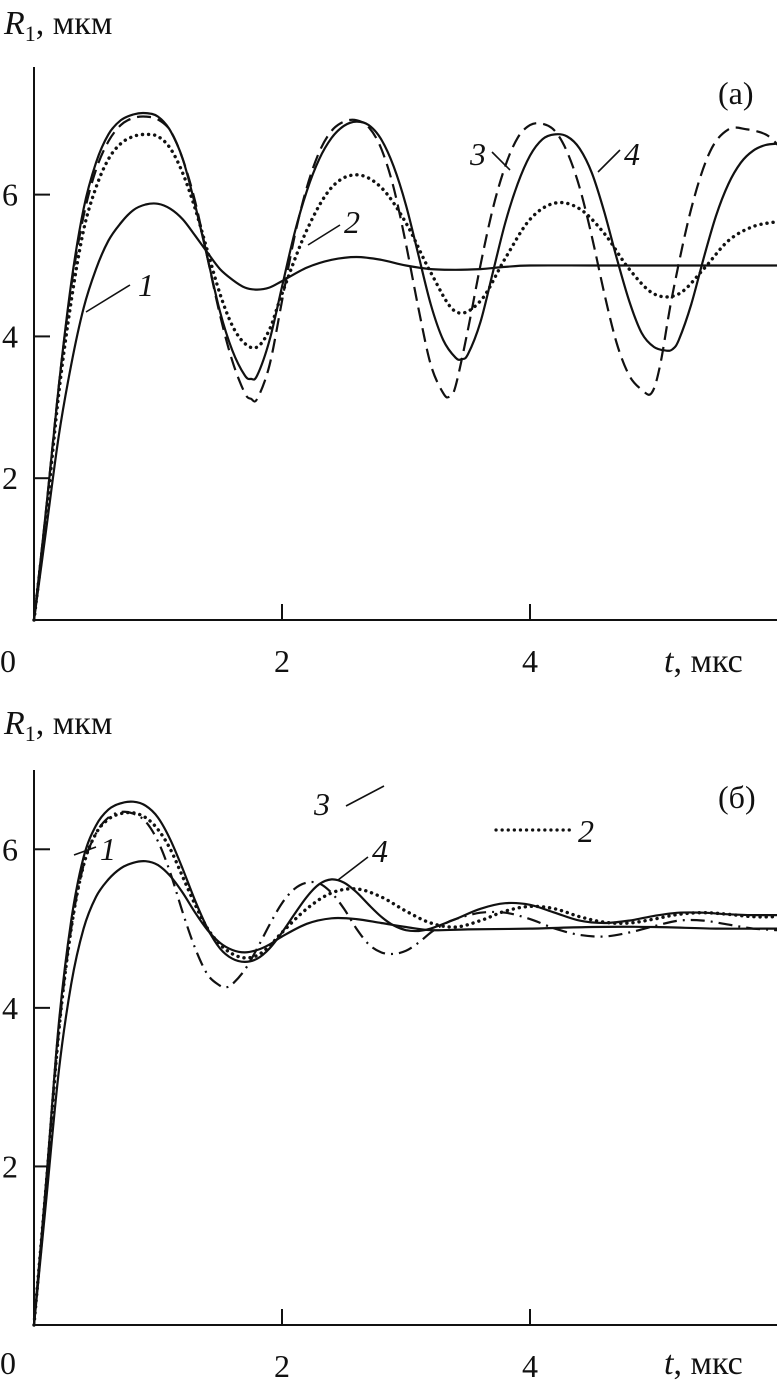 The height and width of the screenshot is (1389, 777). Describe the element at coordinates (477, 154) in the screenshot. I see `curve-label-3-a: 3` at that location.